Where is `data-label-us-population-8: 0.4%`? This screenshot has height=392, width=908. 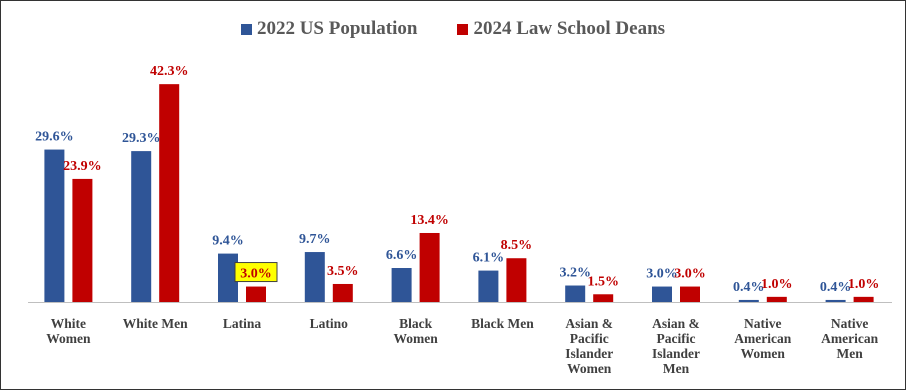
data-label-us-population-8: 0.4% is located at coordinates (749, 287).